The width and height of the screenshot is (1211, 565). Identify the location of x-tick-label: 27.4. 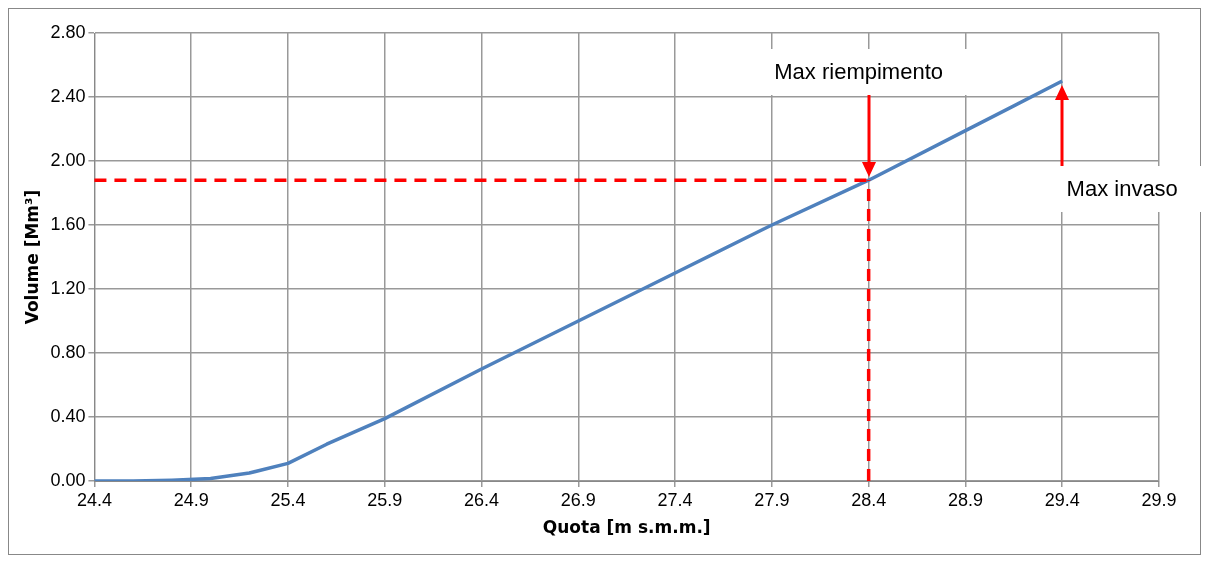
(675, 499).